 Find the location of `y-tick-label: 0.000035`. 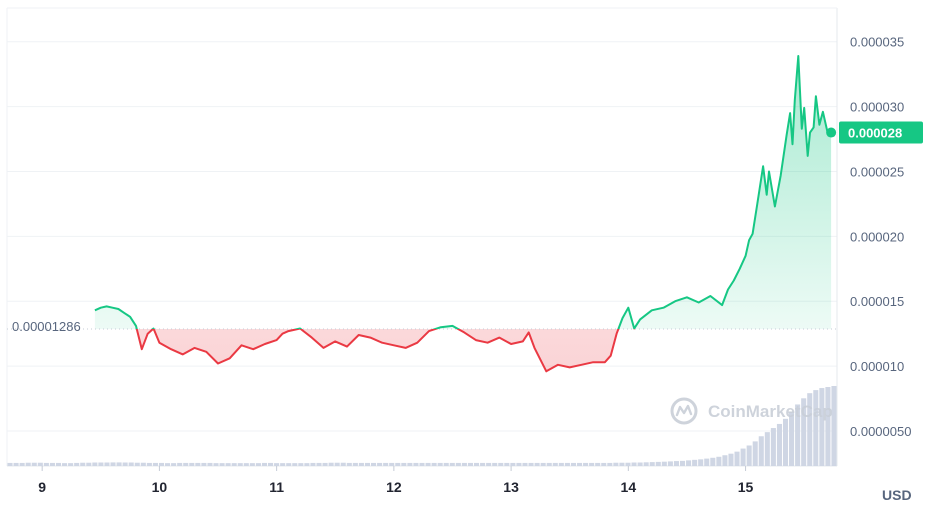

y-tick-label: 0.000035 is located at coordinates (877, 42).